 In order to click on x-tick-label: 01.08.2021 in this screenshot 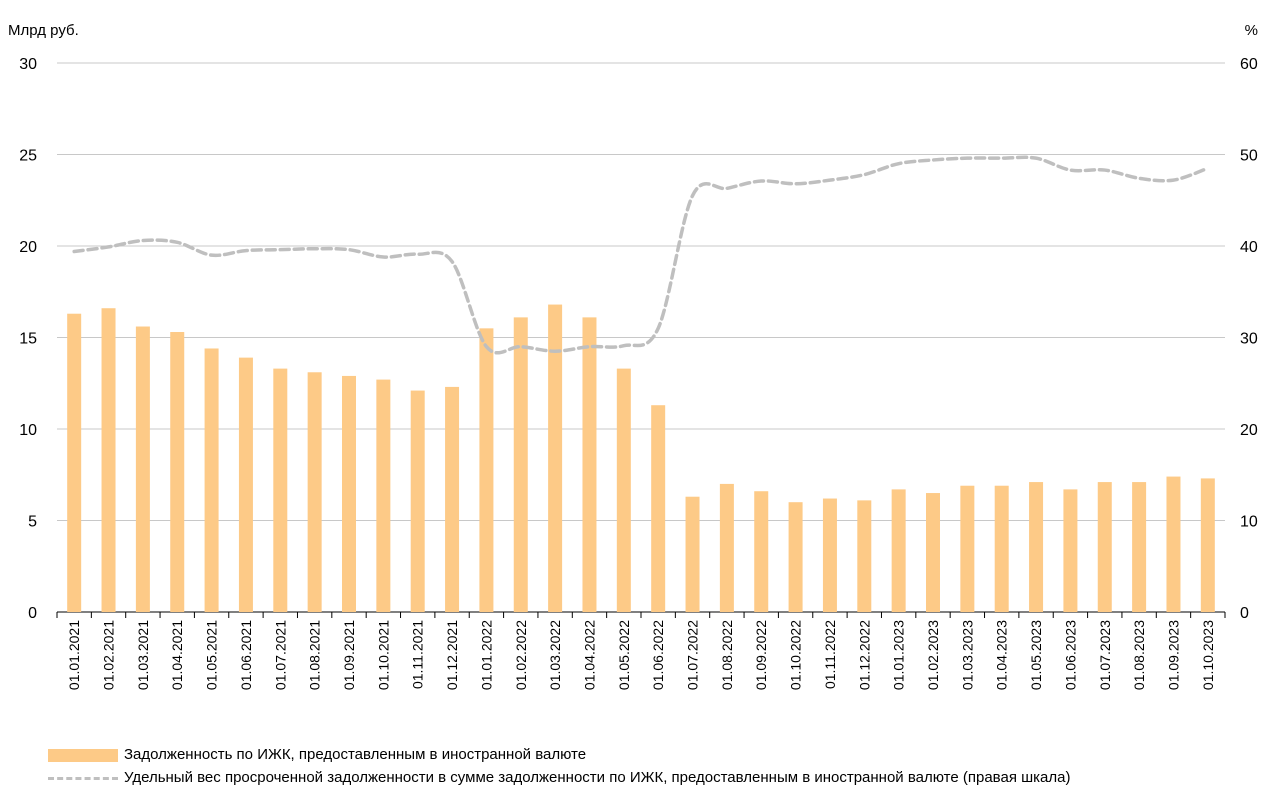, I will do `click(315, 655)`.